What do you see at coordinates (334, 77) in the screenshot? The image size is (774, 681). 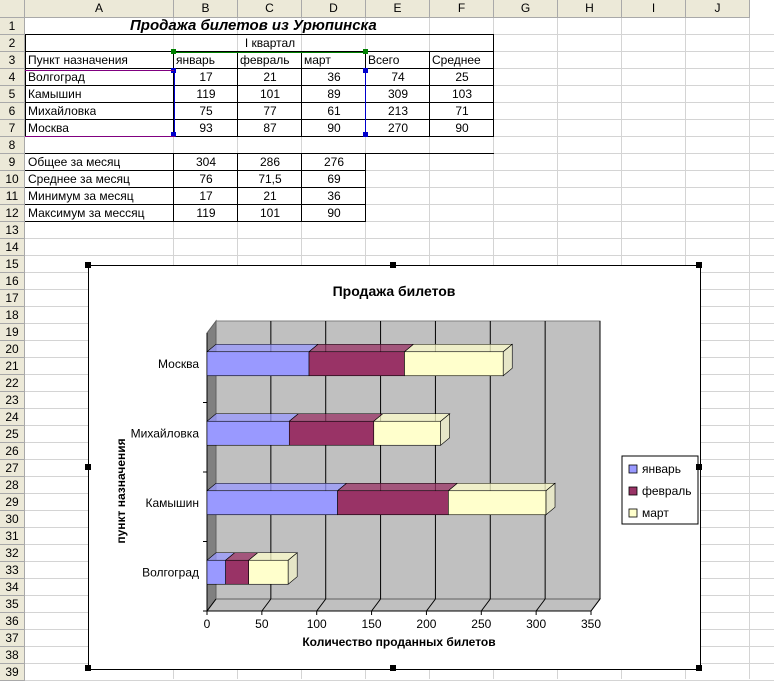 I see `data-cell: 36` at bounding box center [334, 77].